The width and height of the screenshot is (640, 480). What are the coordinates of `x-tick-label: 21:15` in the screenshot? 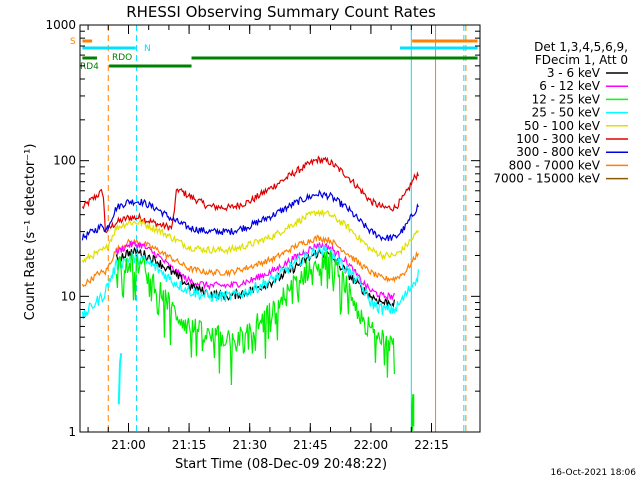 It's located at (189, 445).